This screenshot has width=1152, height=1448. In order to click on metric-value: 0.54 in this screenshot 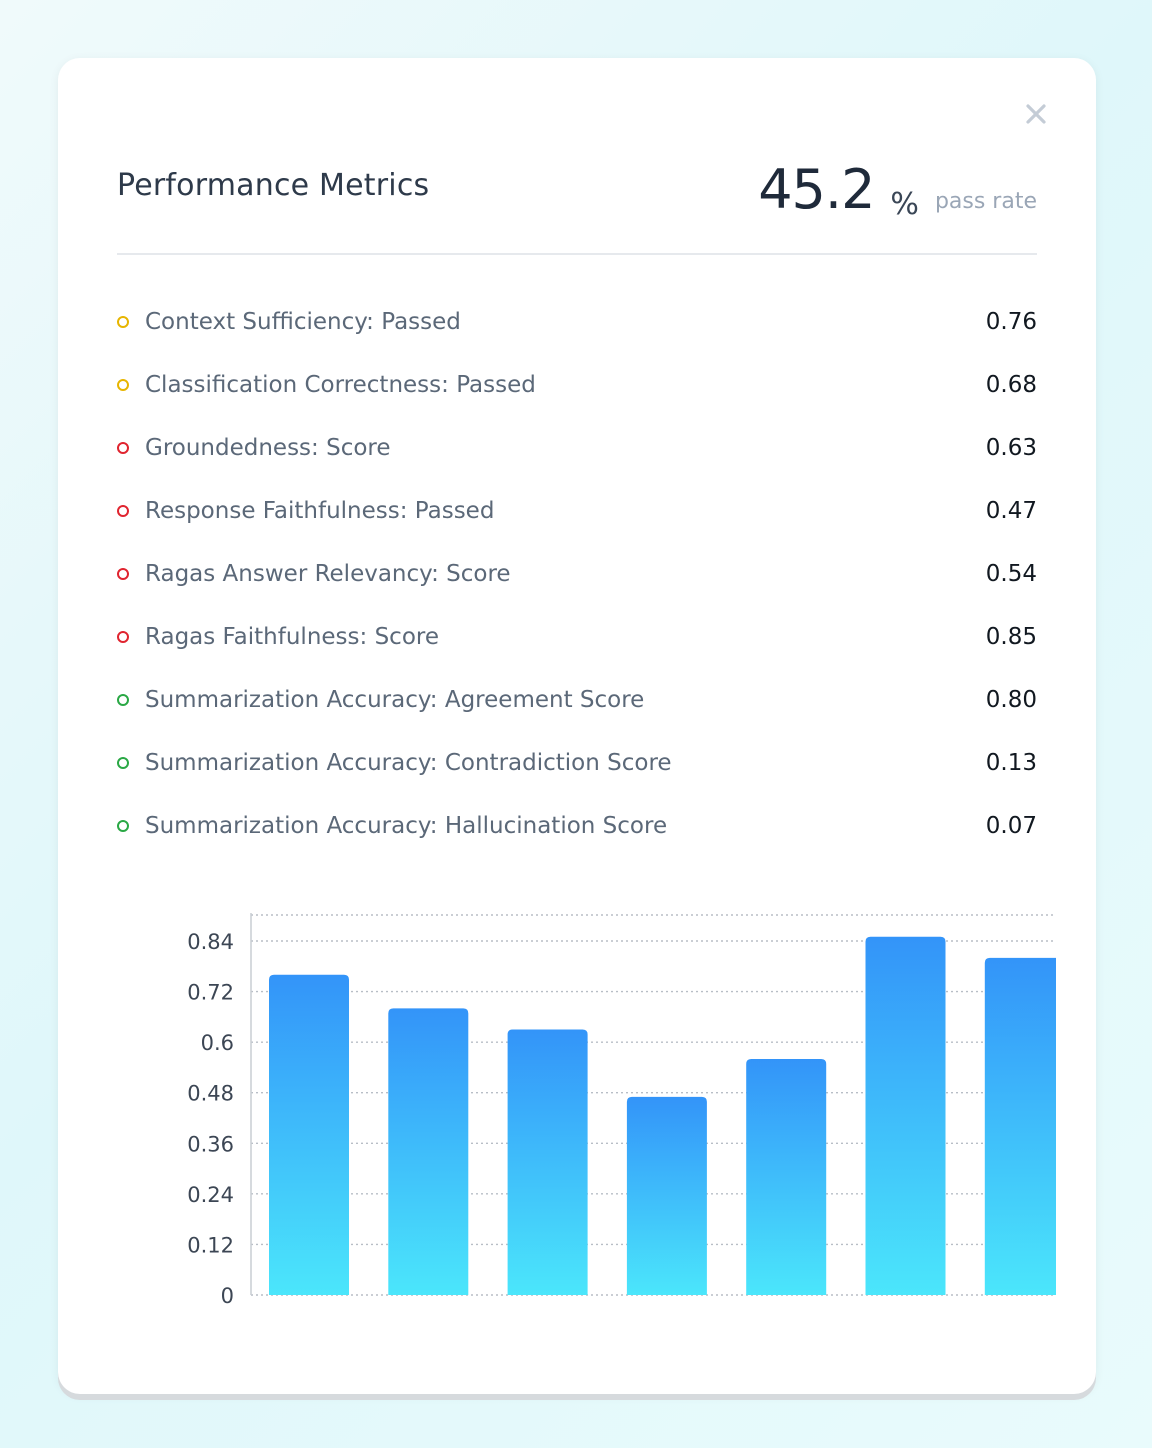, I will do `click(1011, 573)`.